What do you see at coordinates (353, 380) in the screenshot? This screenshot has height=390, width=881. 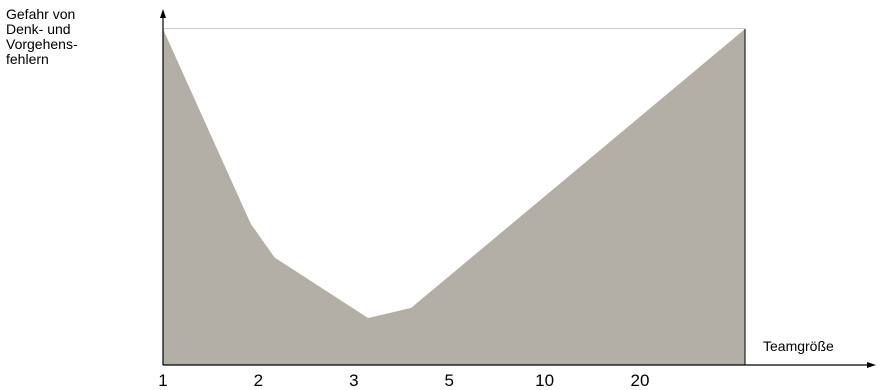 I see `x-tick-label: 3` at bounding box center [353, 380].